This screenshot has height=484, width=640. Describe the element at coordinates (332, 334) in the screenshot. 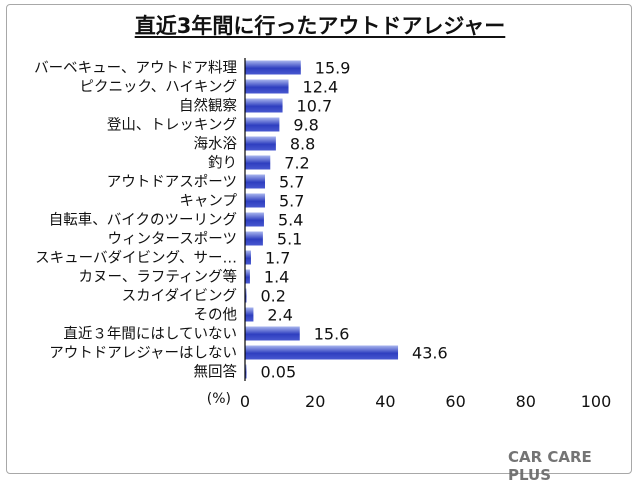

I see `value-label: 15.6` at that location.